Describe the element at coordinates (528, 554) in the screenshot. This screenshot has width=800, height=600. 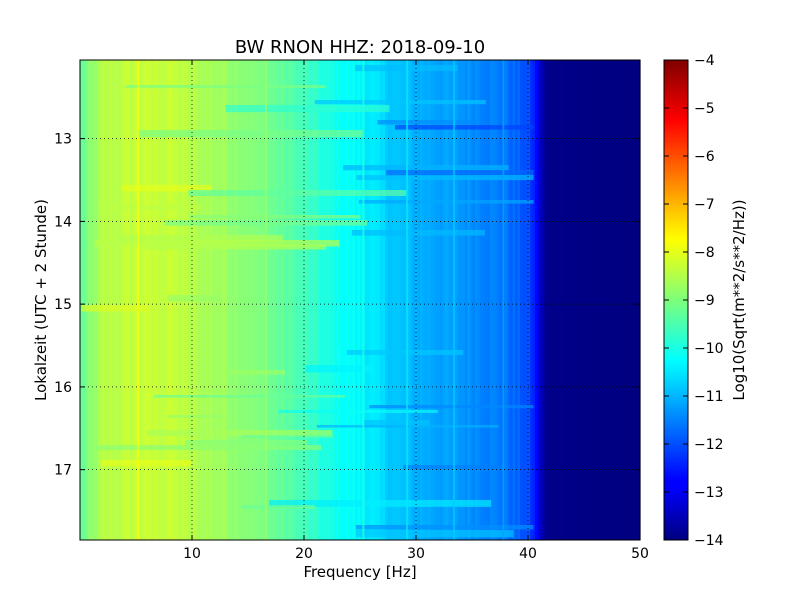
I see `x-tick-label: 40` at that location.